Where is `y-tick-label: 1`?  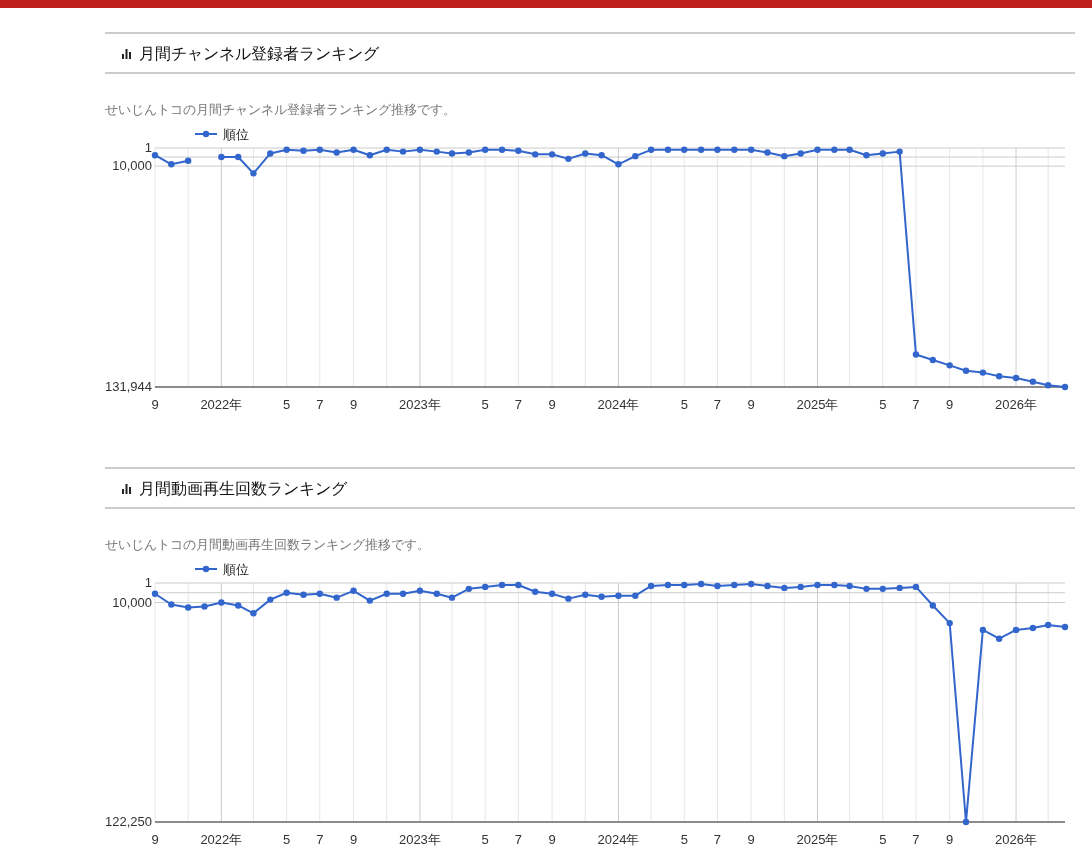 y-tick-label: 1 is located at coordinates (148, 582).